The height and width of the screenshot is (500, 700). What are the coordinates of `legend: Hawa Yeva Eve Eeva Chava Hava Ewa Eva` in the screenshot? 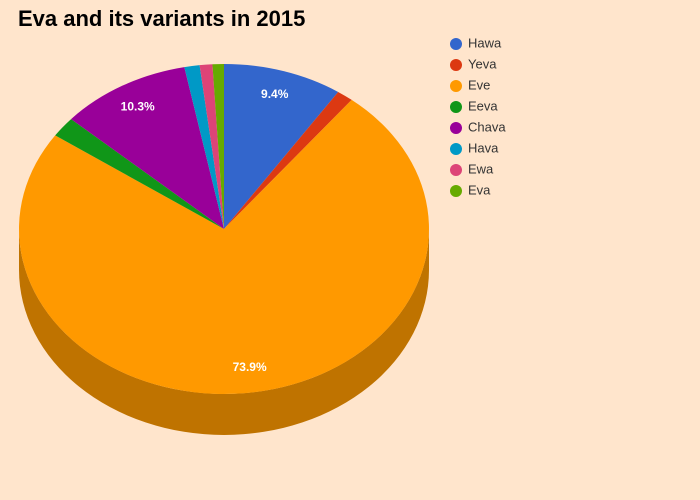 It's located at (478, 116).